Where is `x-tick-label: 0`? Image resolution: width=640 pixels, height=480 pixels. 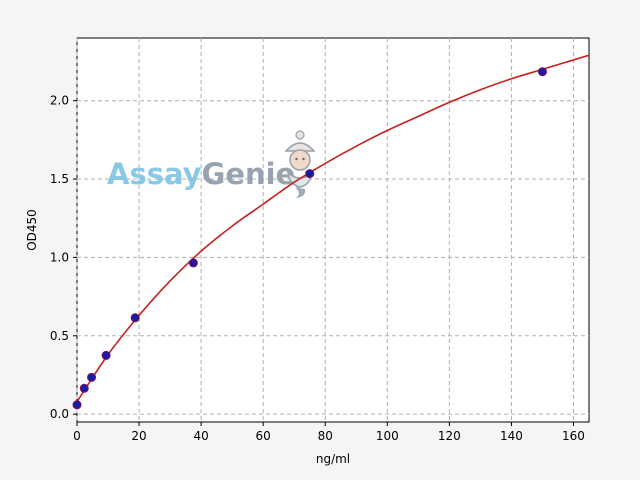
x-tick-label: 0 is located at coordinates (77, 436).